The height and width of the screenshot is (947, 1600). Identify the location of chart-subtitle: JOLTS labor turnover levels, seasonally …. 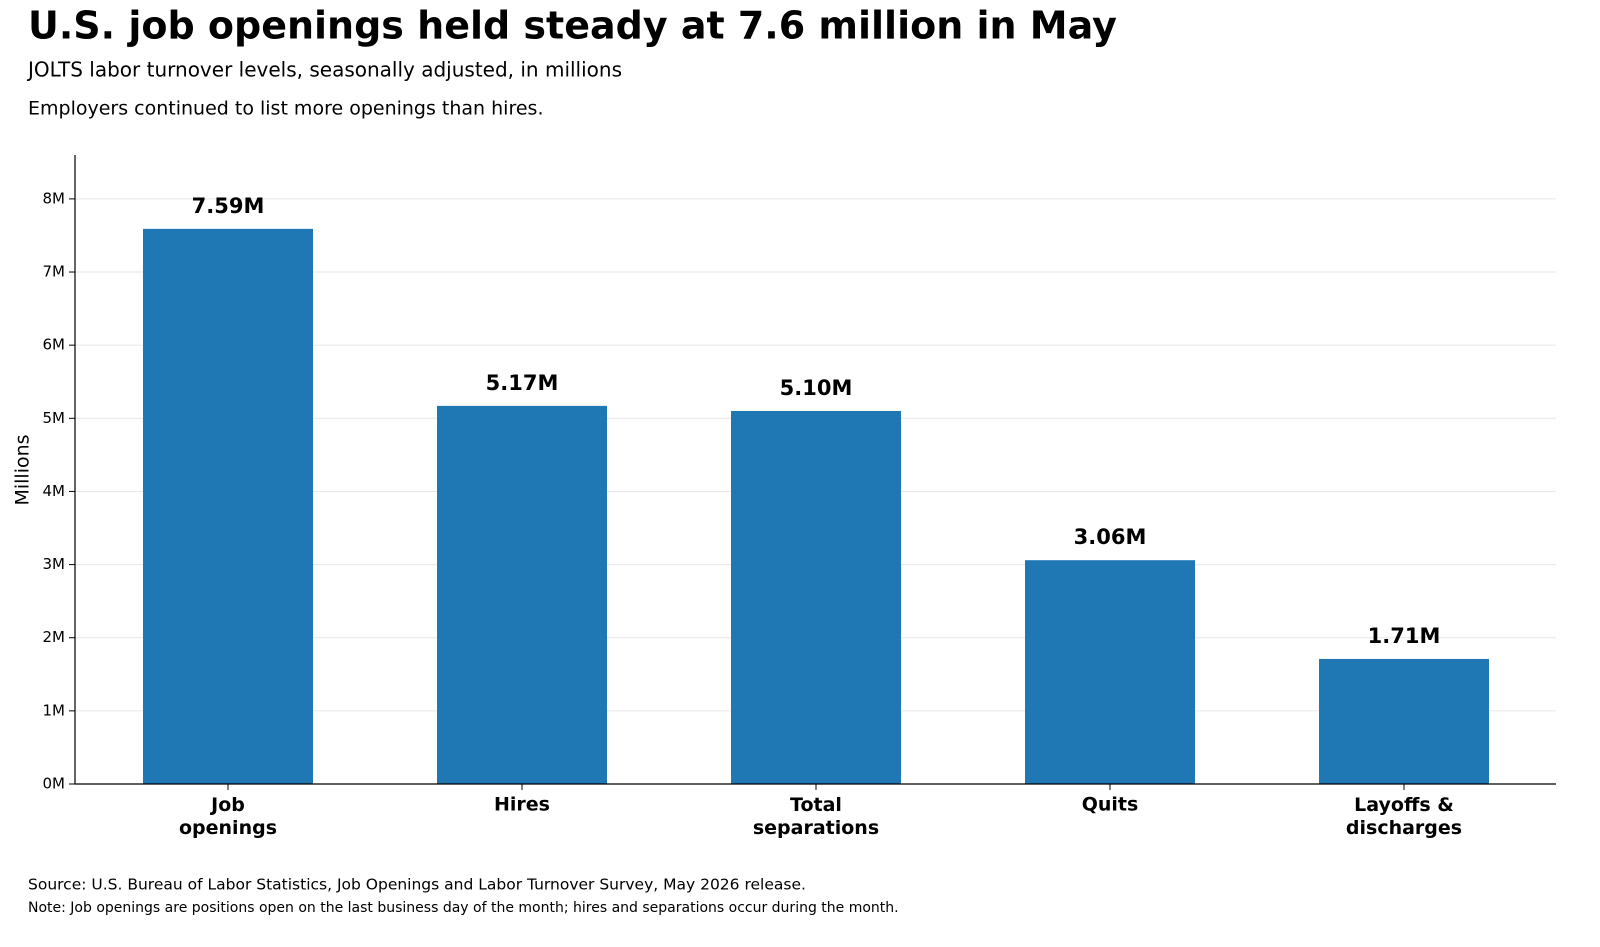
(324, 70).